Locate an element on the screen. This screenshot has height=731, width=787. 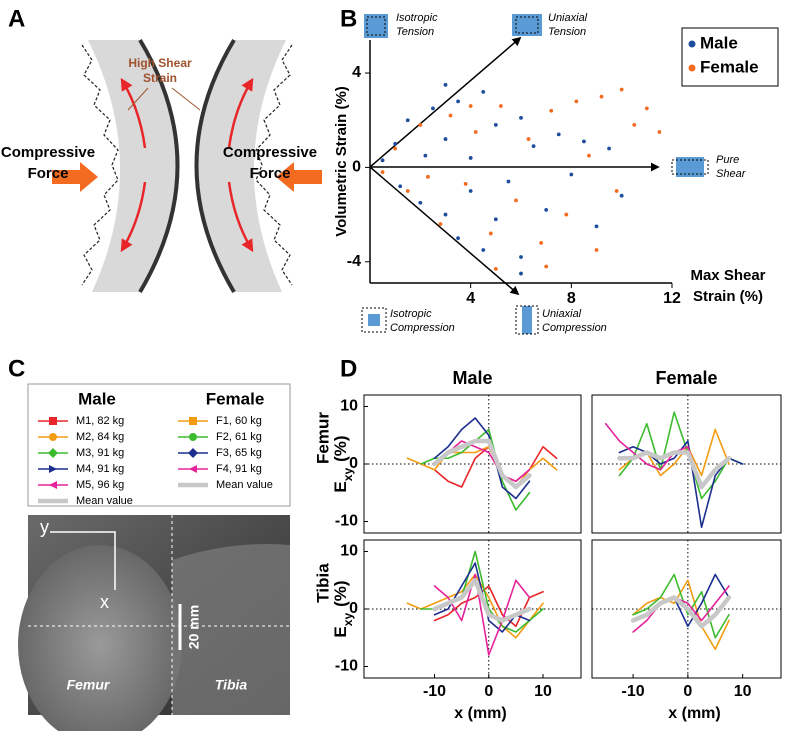
femur-shape is located at coordinates (100, 638).